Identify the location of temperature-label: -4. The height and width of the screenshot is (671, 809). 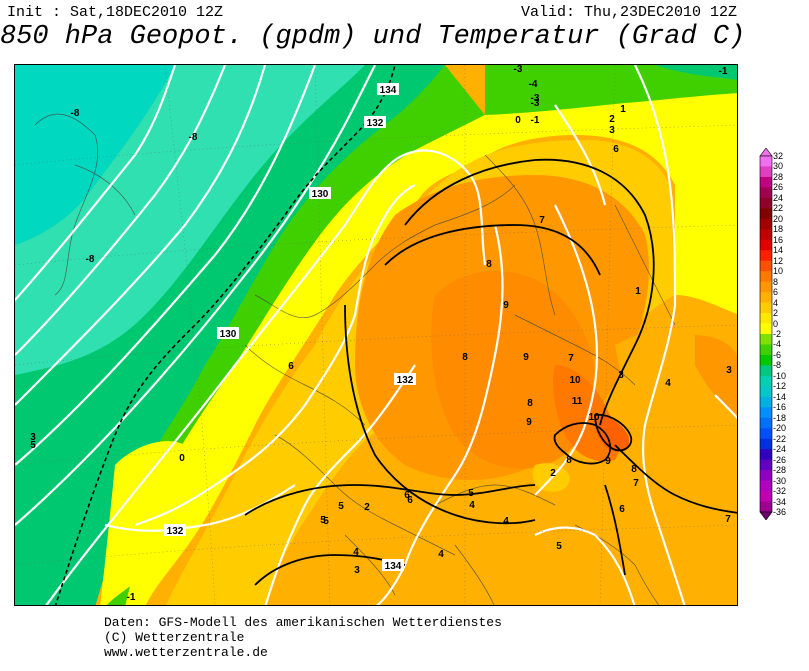
(533, 84).